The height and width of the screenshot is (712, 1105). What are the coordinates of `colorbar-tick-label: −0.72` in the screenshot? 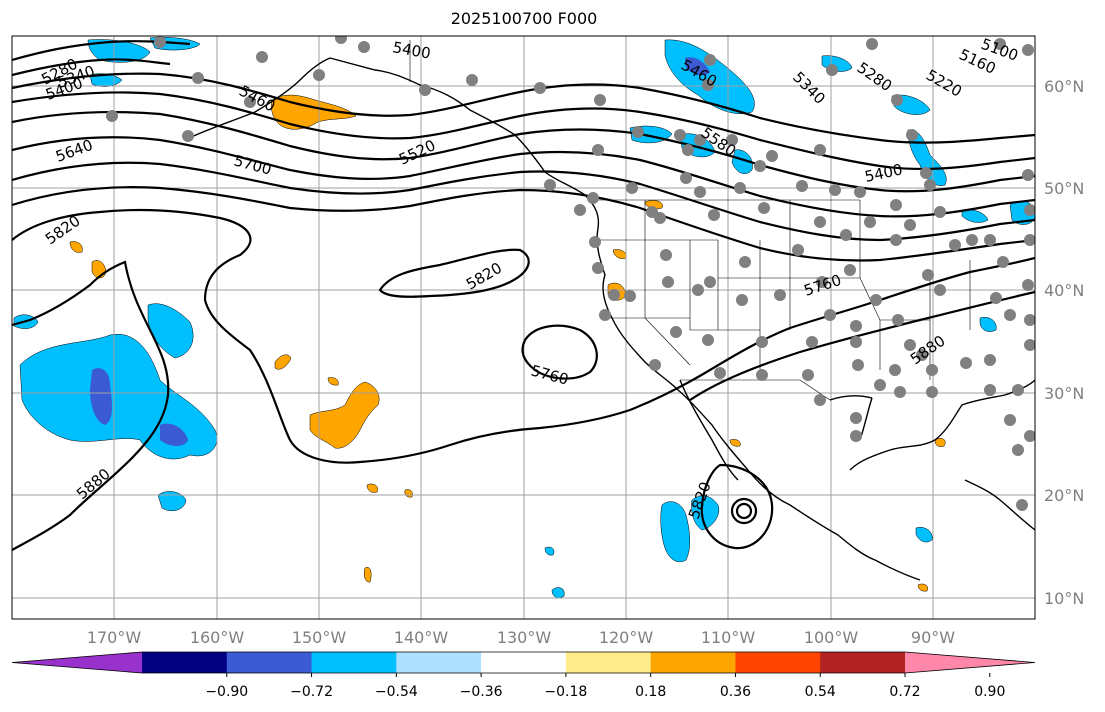 It's located at (311, 692).